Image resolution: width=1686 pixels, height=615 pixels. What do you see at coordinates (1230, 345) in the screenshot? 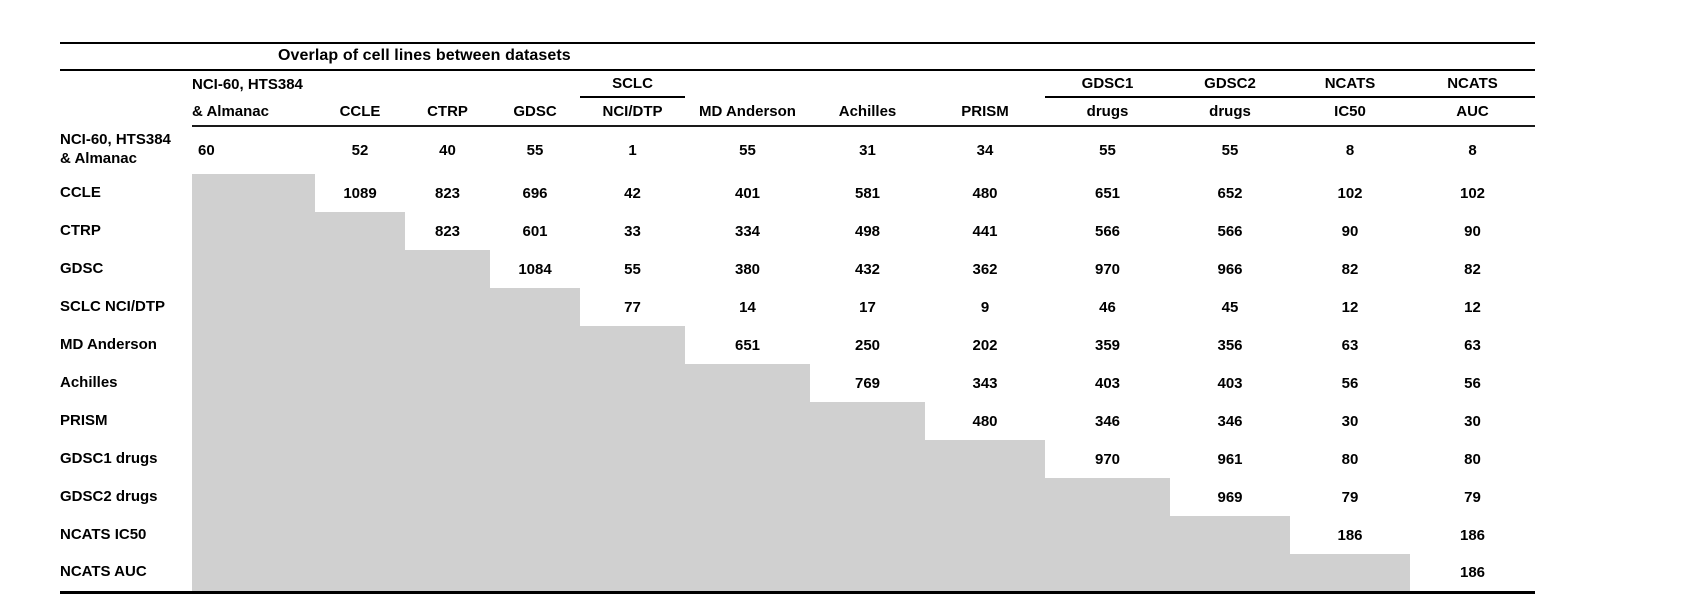
I see `value-cell: 356` at bounding box center [1230, 345].